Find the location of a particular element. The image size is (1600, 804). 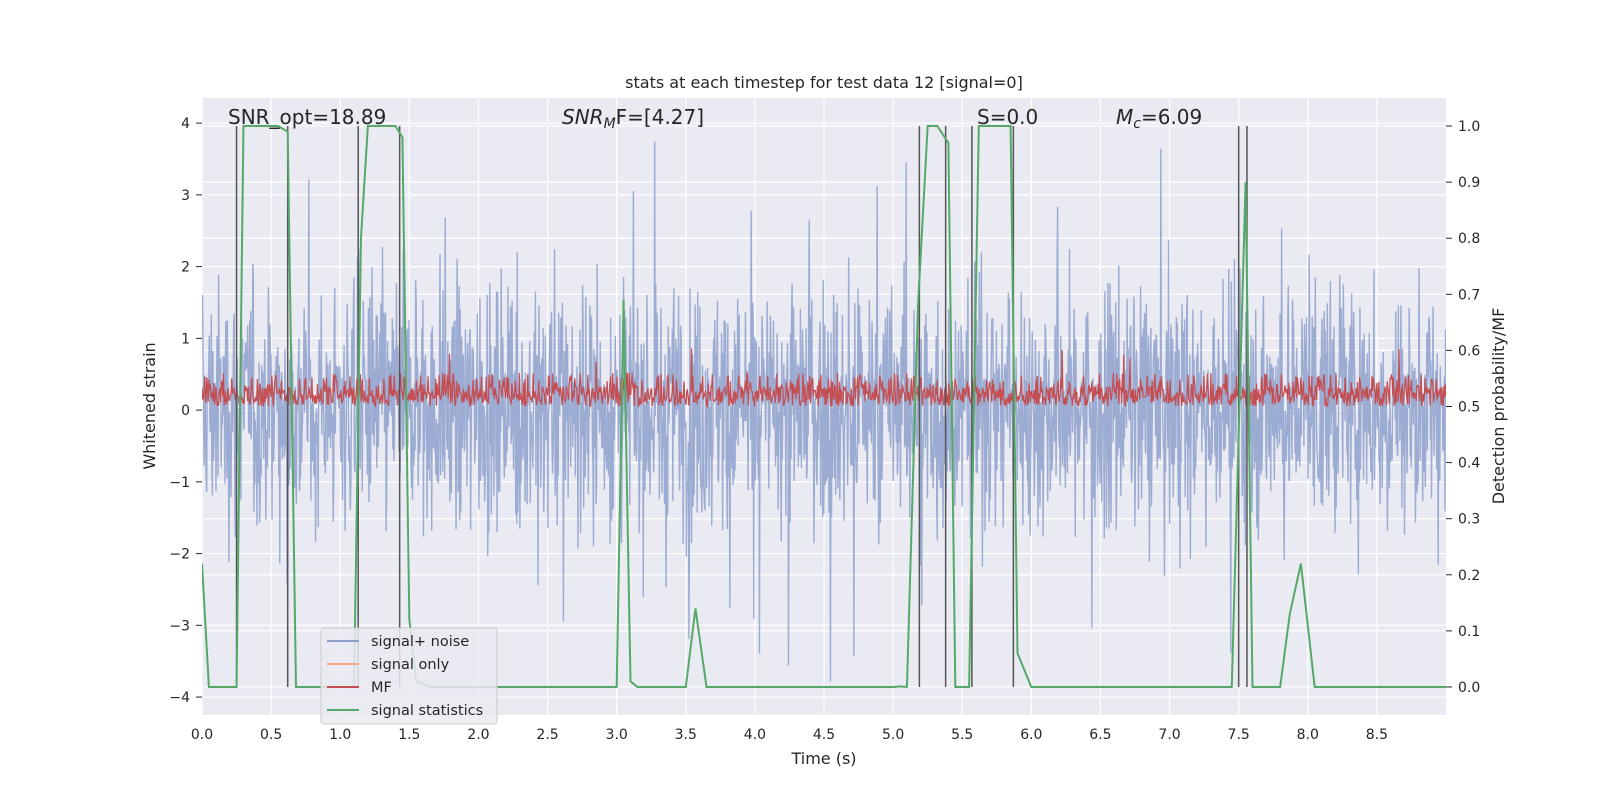

x-tick-label-7: 3.5 is located at coordinates (686, 735).